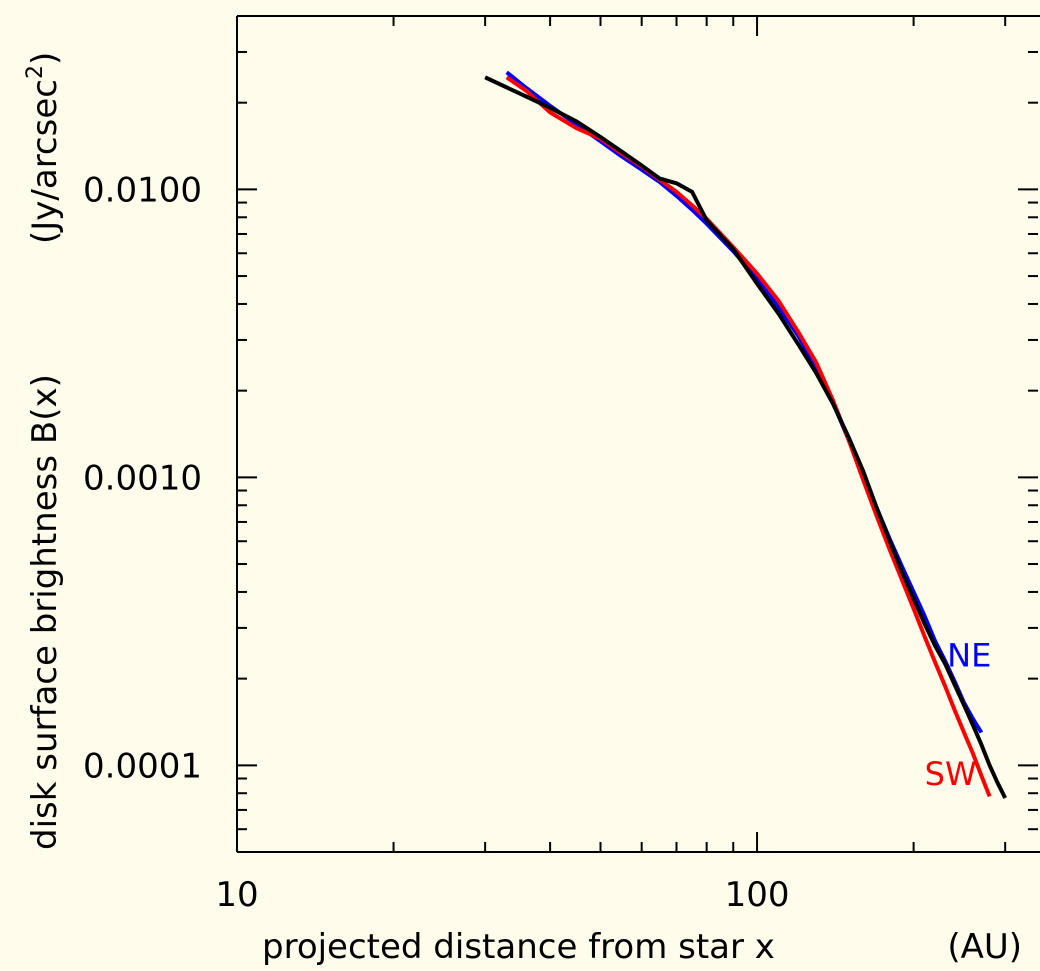 This screenshot has width=1040, height=971. What do you see at coordinates (35, 72) in the screenshot?
I see `y-axis-unit-sup: 2` at bounding box center [35, 72].